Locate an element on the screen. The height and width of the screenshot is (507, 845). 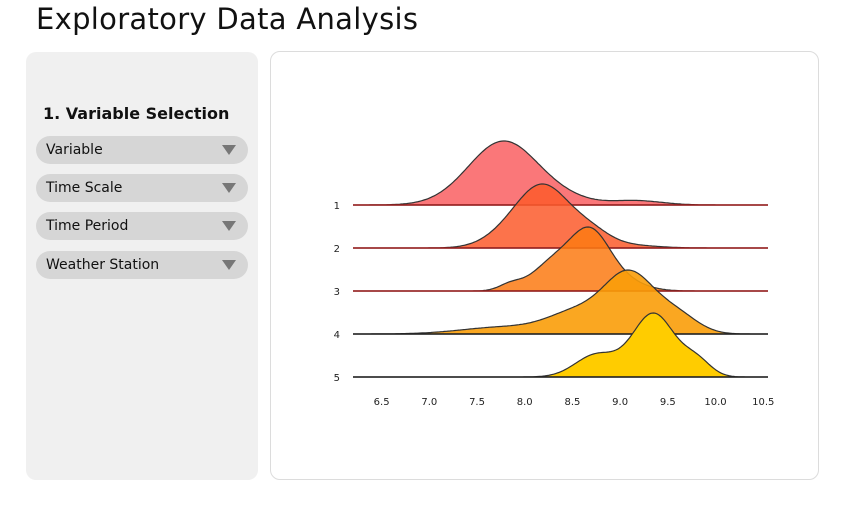
variable-select-label: Variable is located at coordinates (74, 150).